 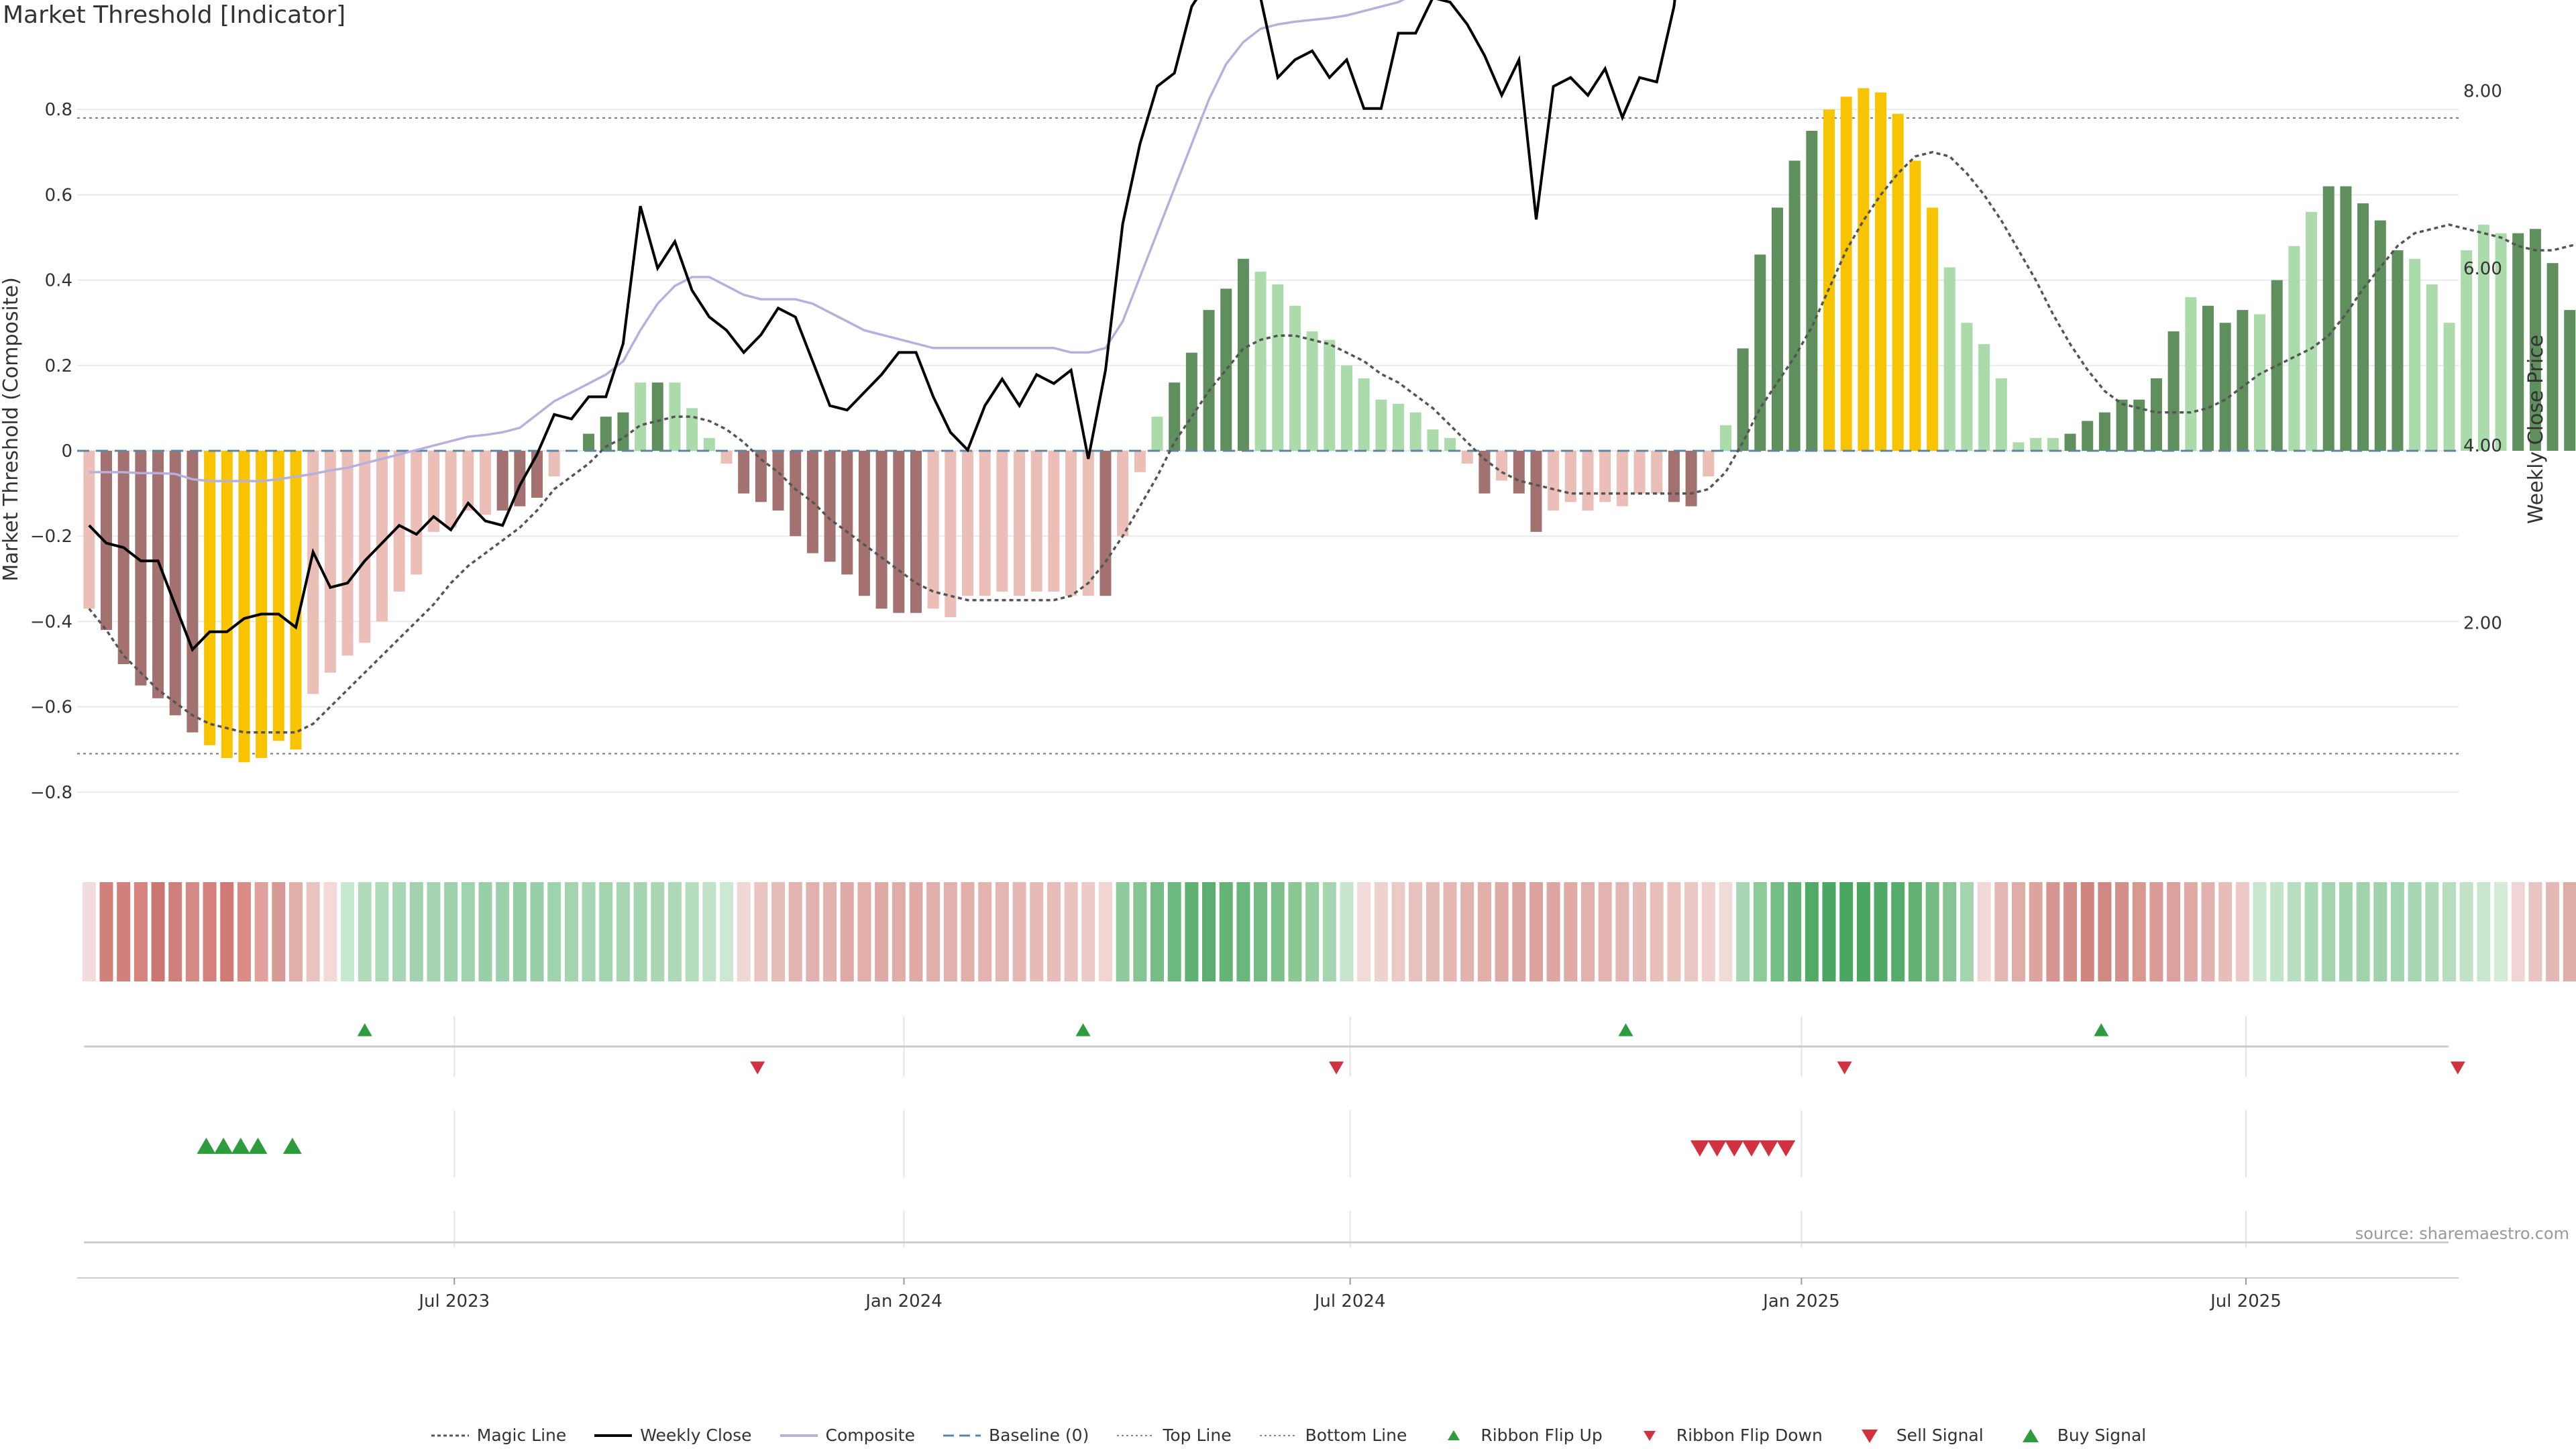 I want to click on ribbon-strip, so click(x=1329, y=931).